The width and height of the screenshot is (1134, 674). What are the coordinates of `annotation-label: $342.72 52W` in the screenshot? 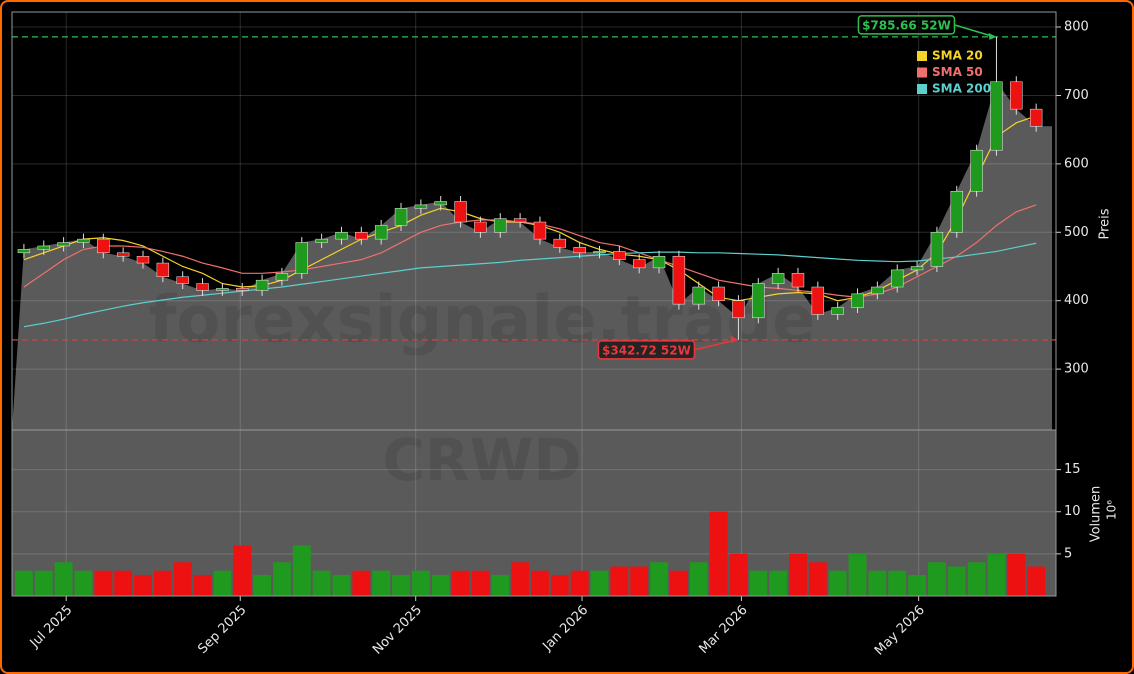 It's located at (646, 350).